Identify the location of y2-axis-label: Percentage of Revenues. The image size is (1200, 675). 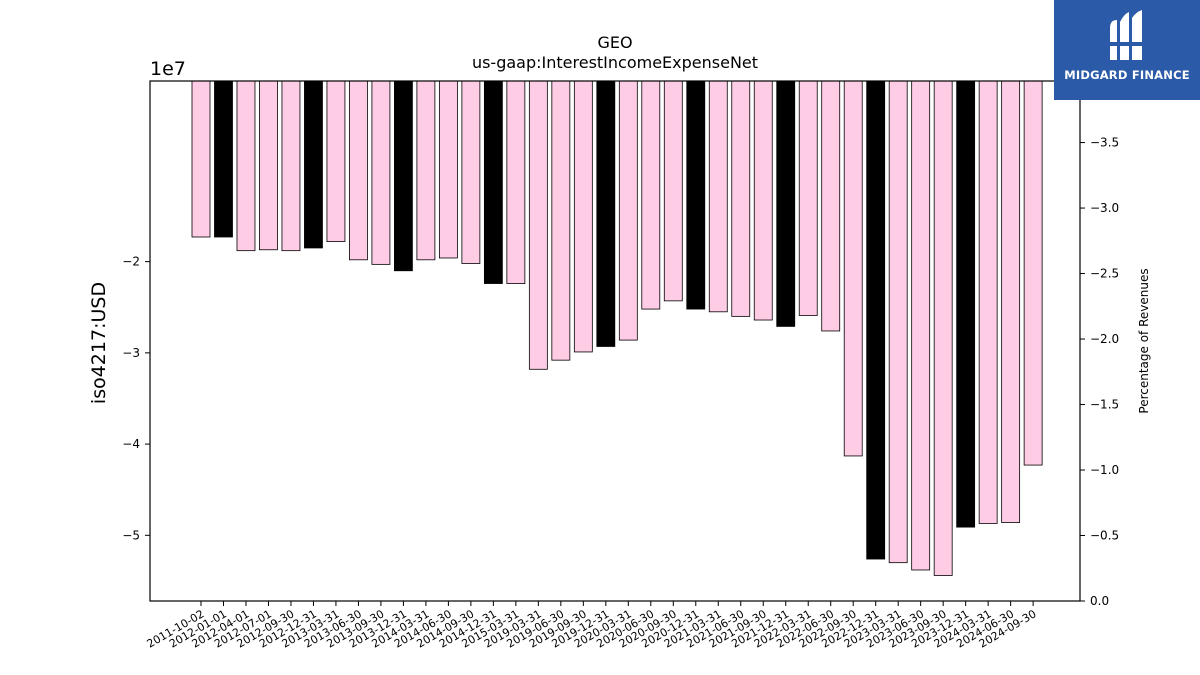
(1144, 340).